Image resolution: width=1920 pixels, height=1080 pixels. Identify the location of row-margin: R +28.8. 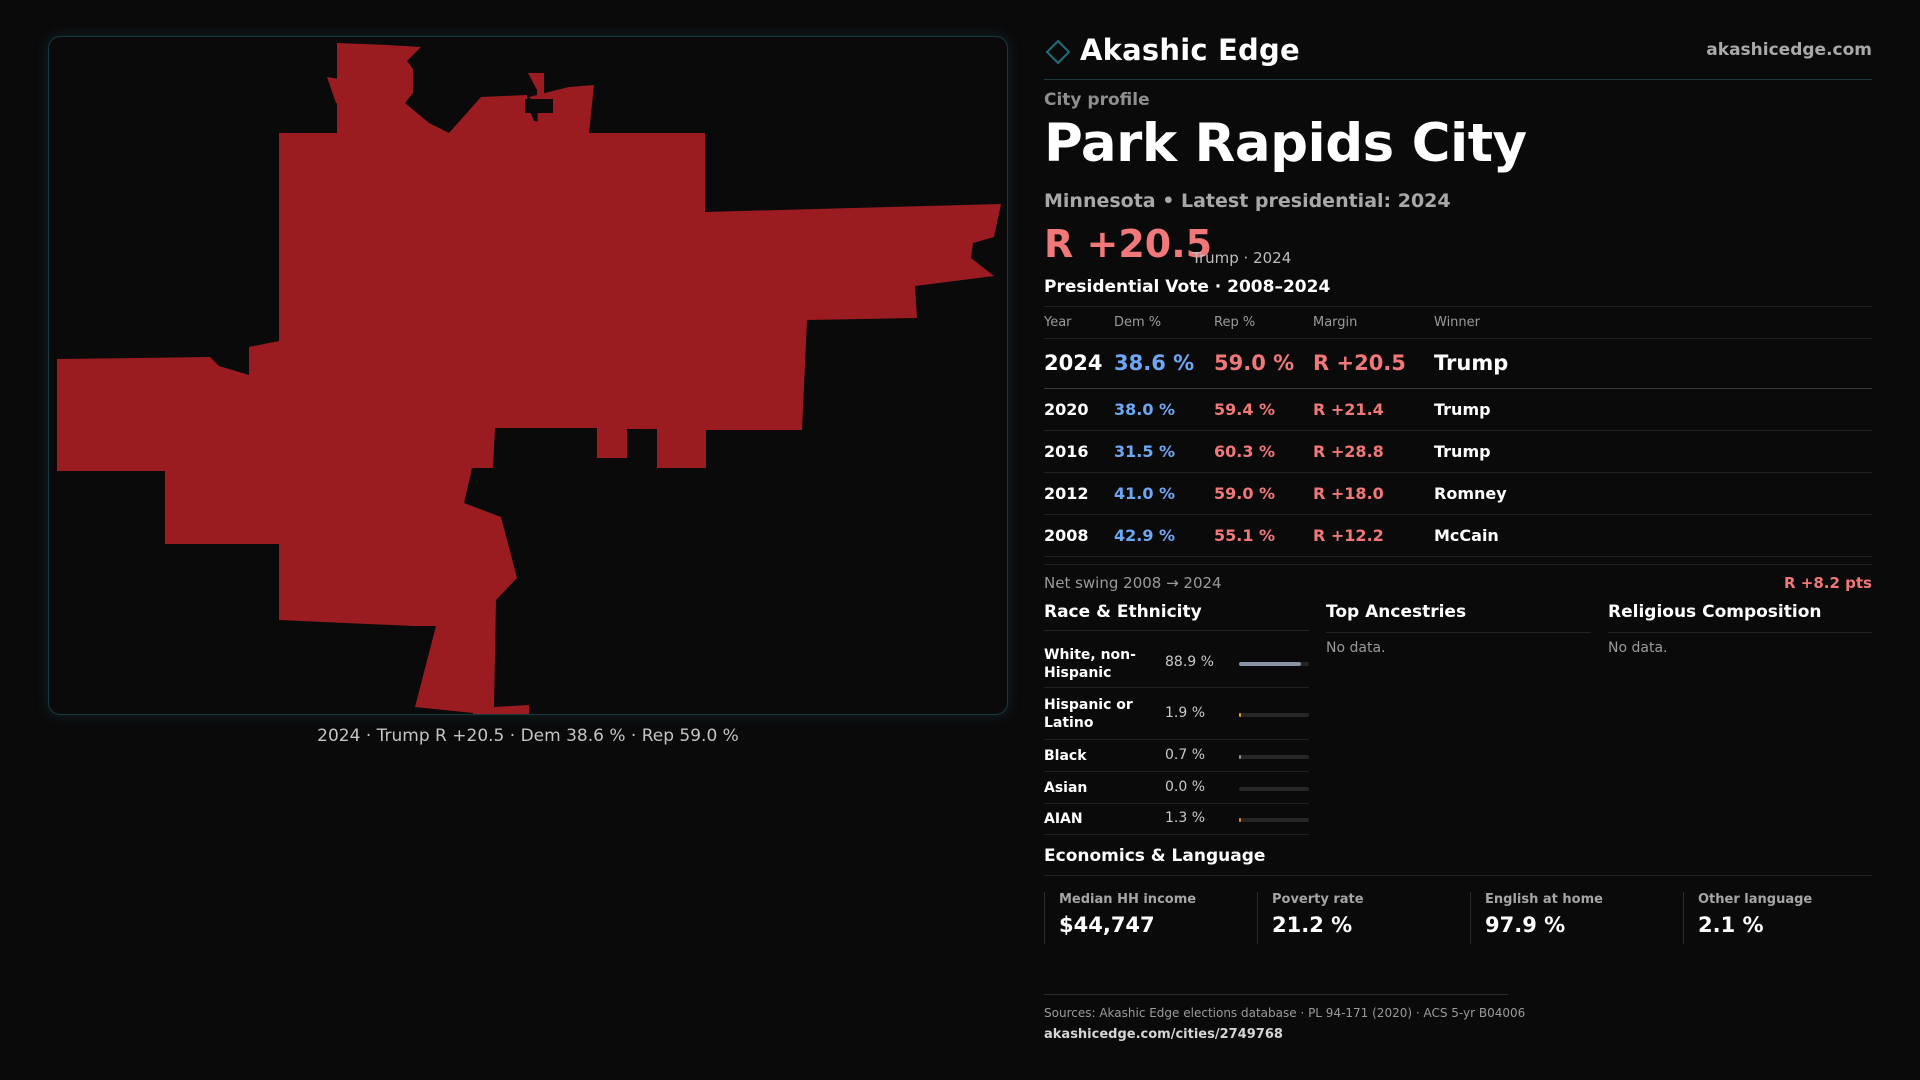
(1348, 451).